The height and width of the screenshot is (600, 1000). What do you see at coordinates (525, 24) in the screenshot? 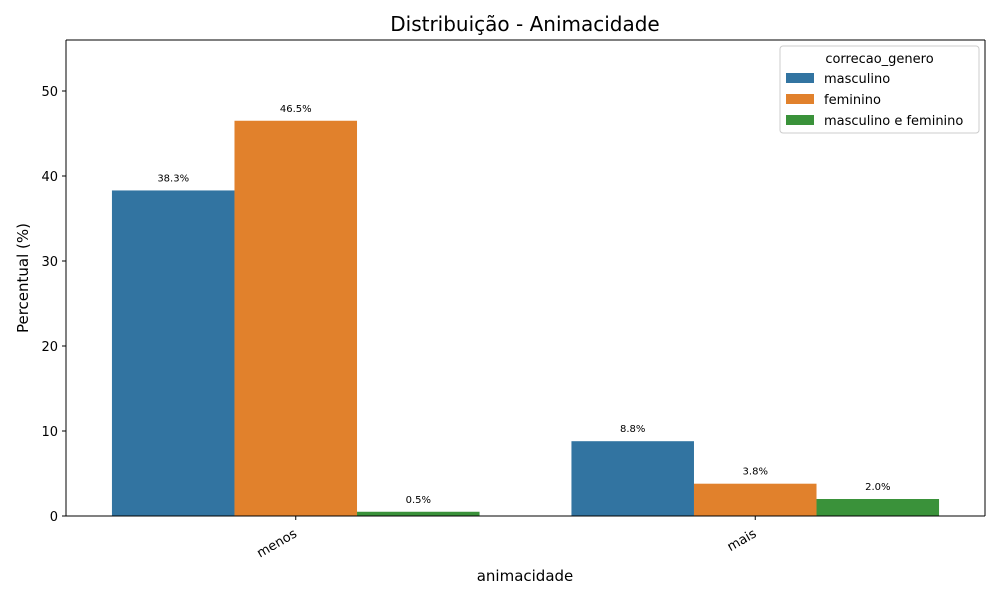
I see `chart-title: Distribuição - Animacidade` at bounding box center [525, 24].